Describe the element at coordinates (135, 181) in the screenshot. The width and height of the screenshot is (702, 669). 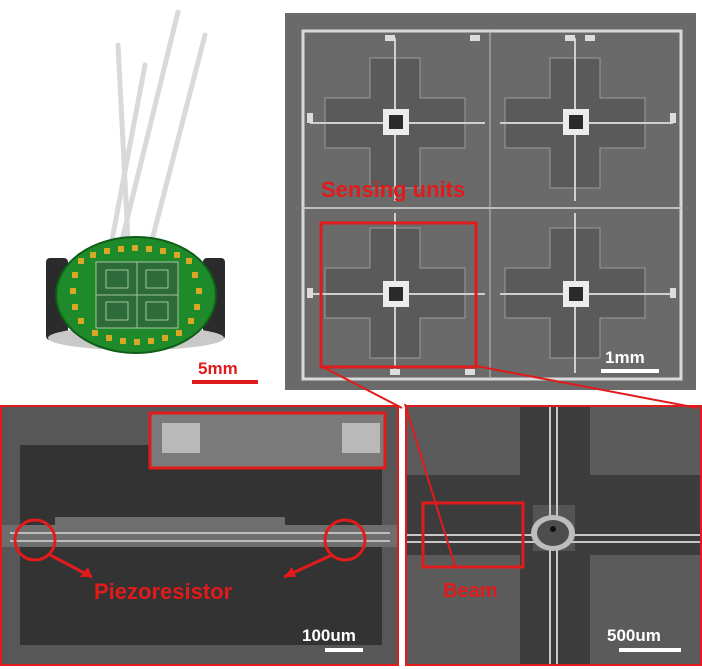
I see `device-photo` at that location.